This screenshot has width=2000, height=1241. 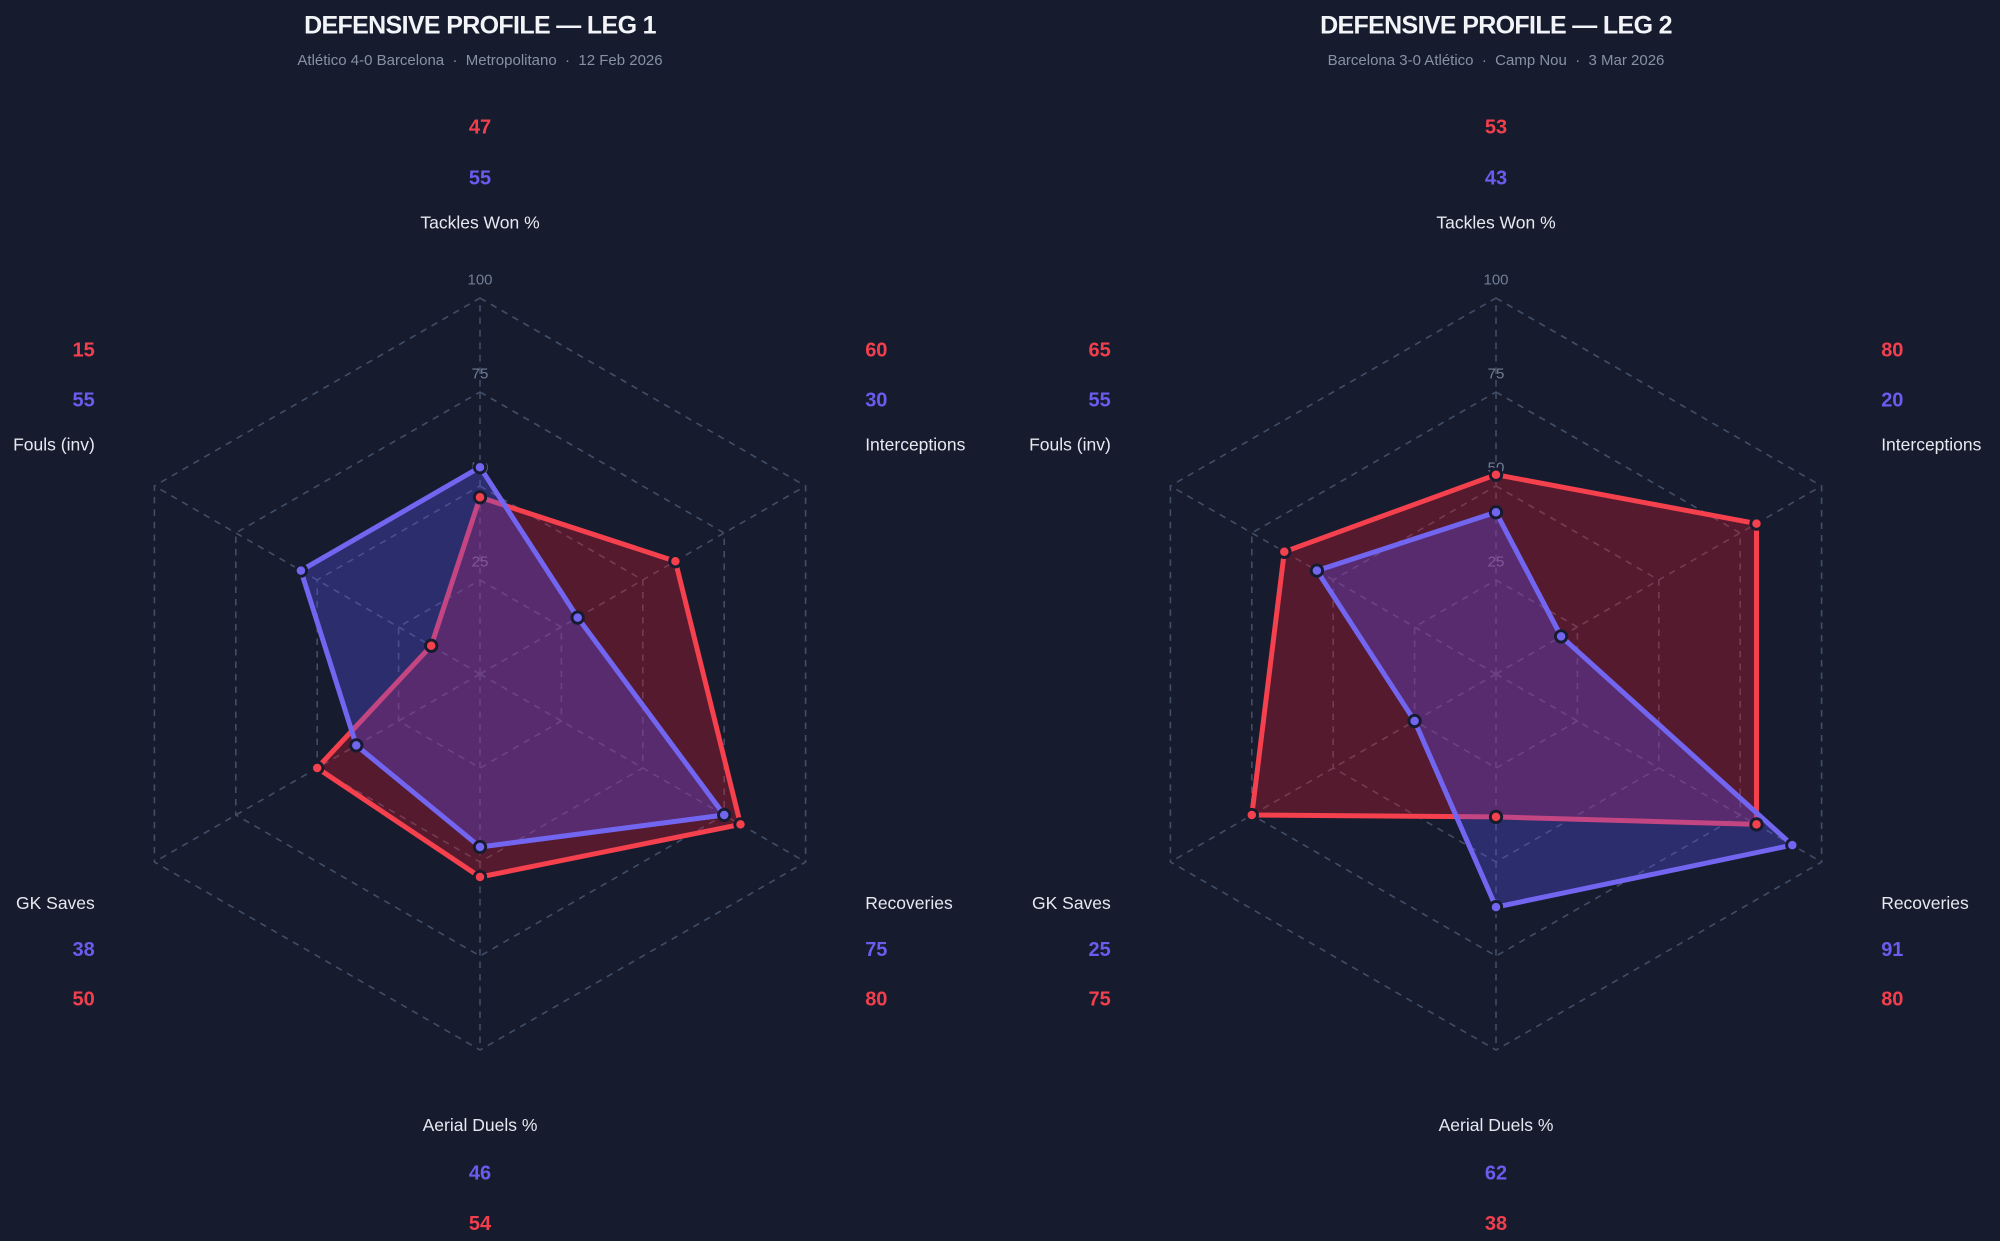 I want to click on svg-text: 47, so click(x=480, y=128).